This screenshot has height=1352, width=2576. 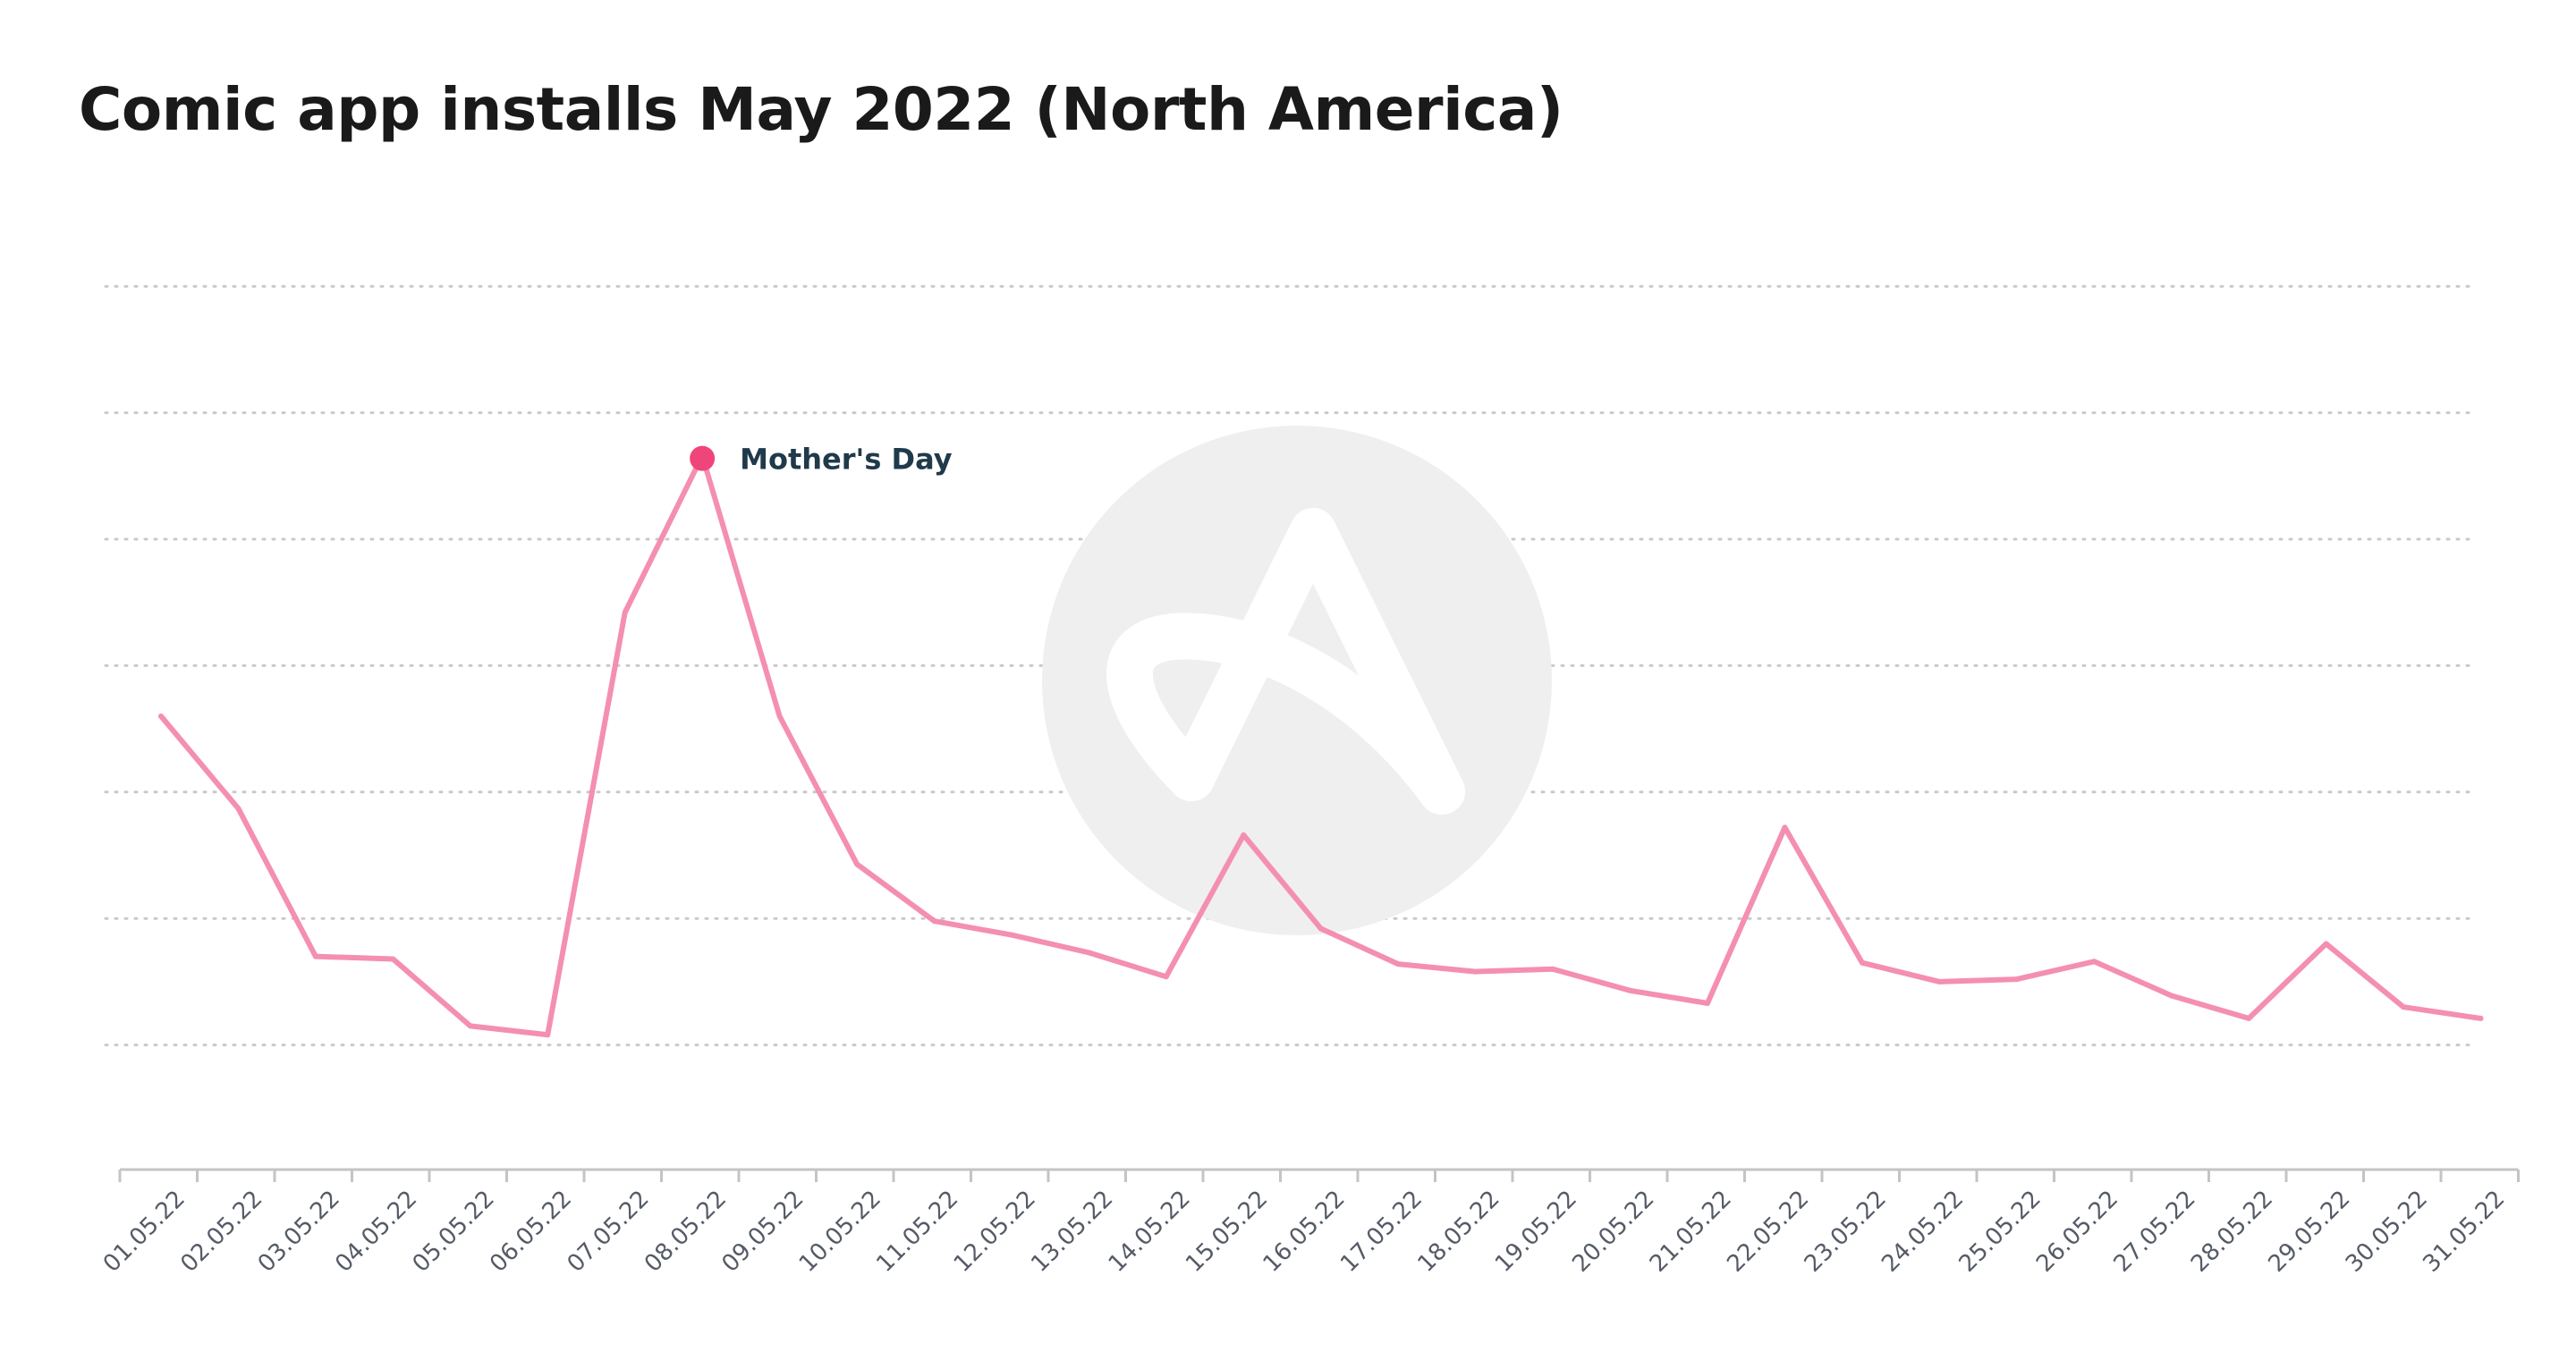 I want to click on x-tick-label: 07.05.22, so click(x=609, y=1232).